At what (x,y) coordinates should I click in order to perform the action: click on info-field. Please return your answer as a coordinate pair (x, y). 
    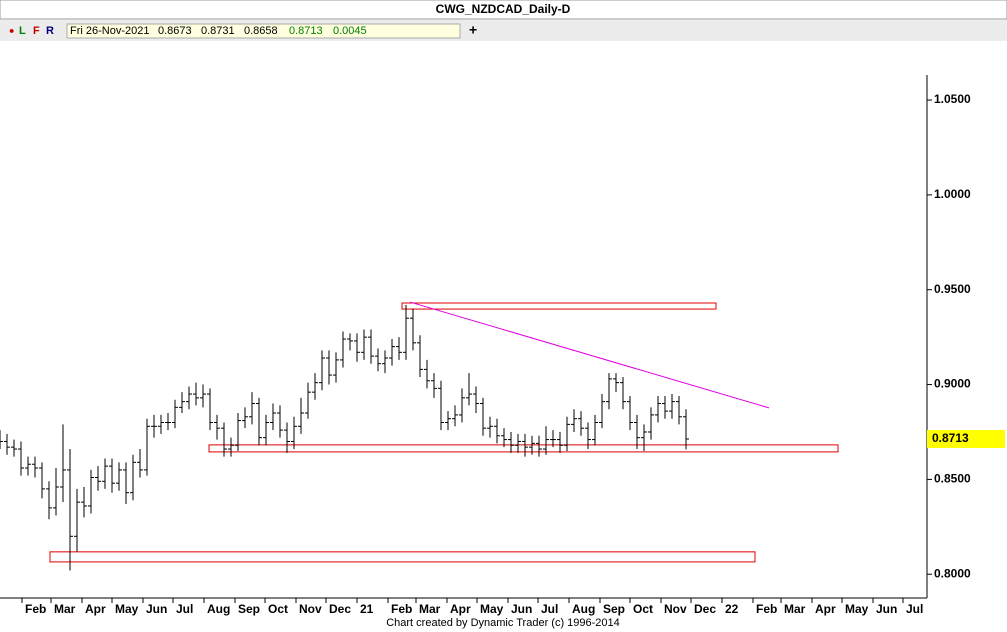
    Looking at the image, I should click on (263, 31).